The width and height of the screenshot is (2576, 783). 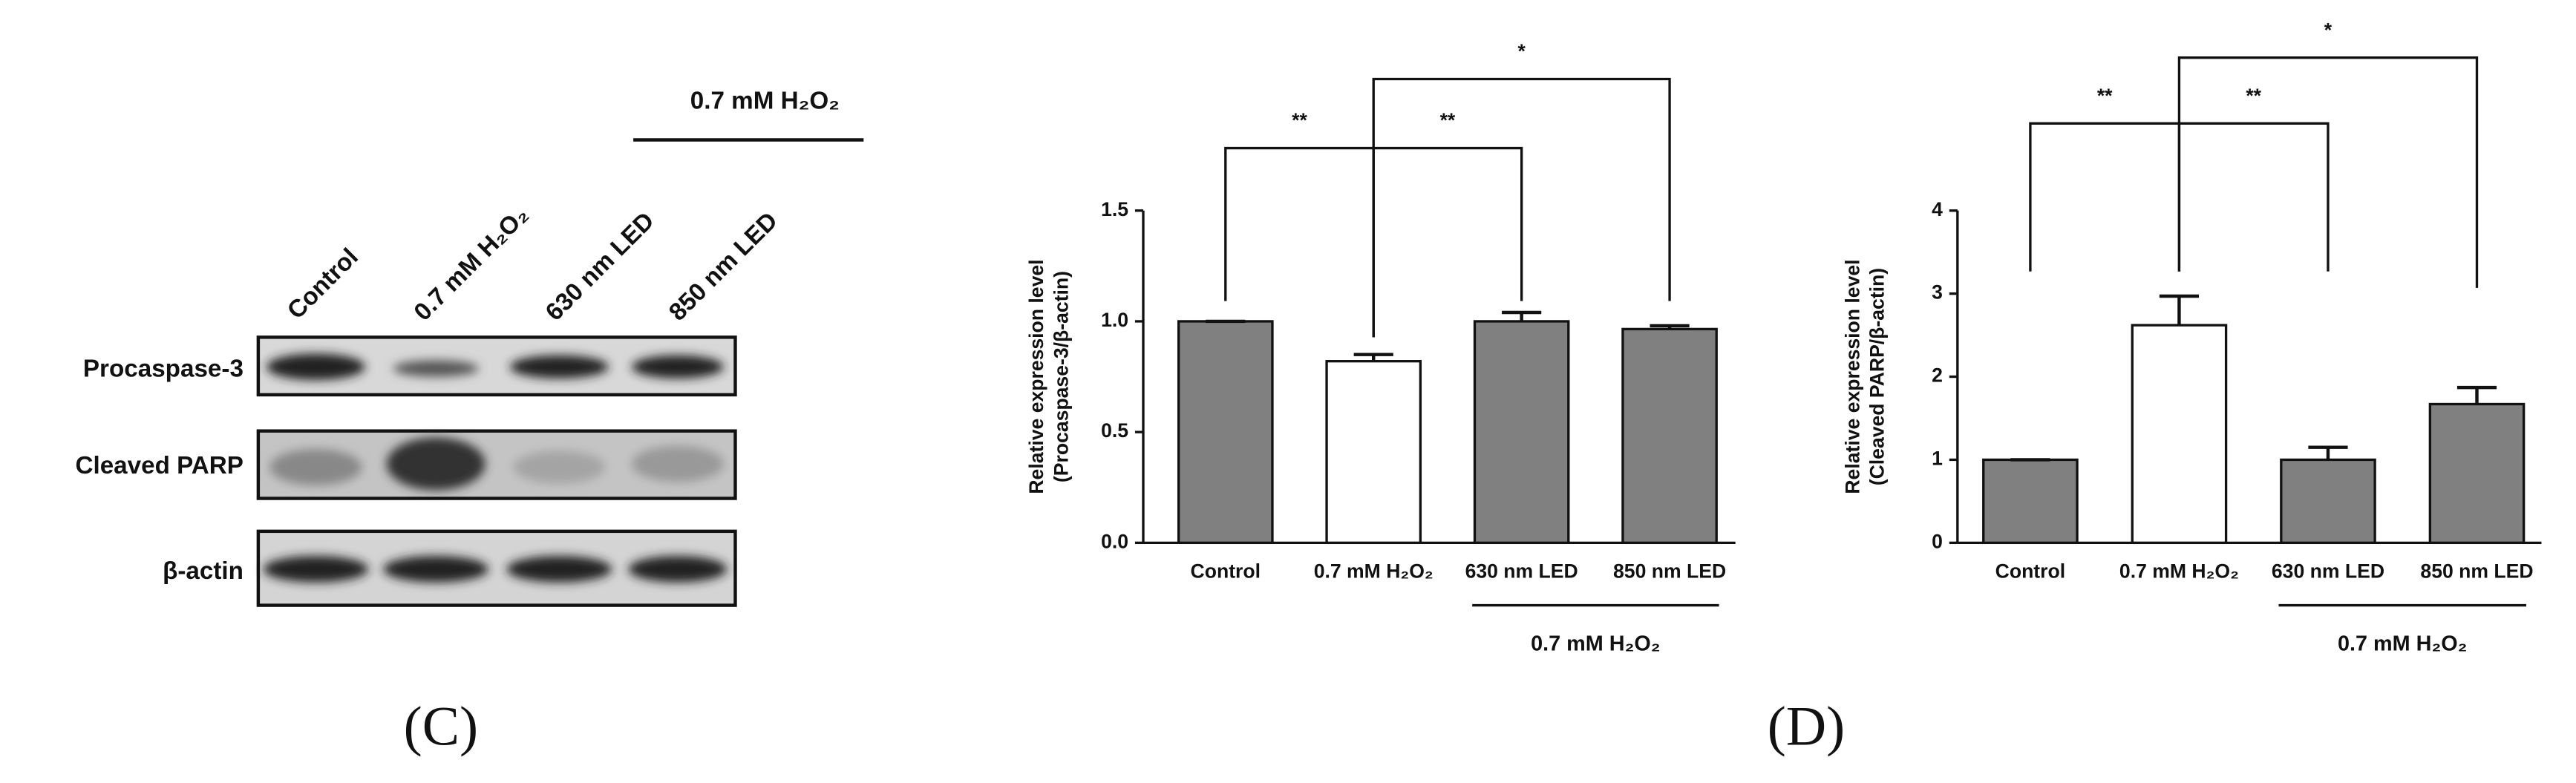 What do you see at coordinates (159, 465) in the screenshot?
I see `row-label: Cleaved PARP` at bounding box center [159, 465].